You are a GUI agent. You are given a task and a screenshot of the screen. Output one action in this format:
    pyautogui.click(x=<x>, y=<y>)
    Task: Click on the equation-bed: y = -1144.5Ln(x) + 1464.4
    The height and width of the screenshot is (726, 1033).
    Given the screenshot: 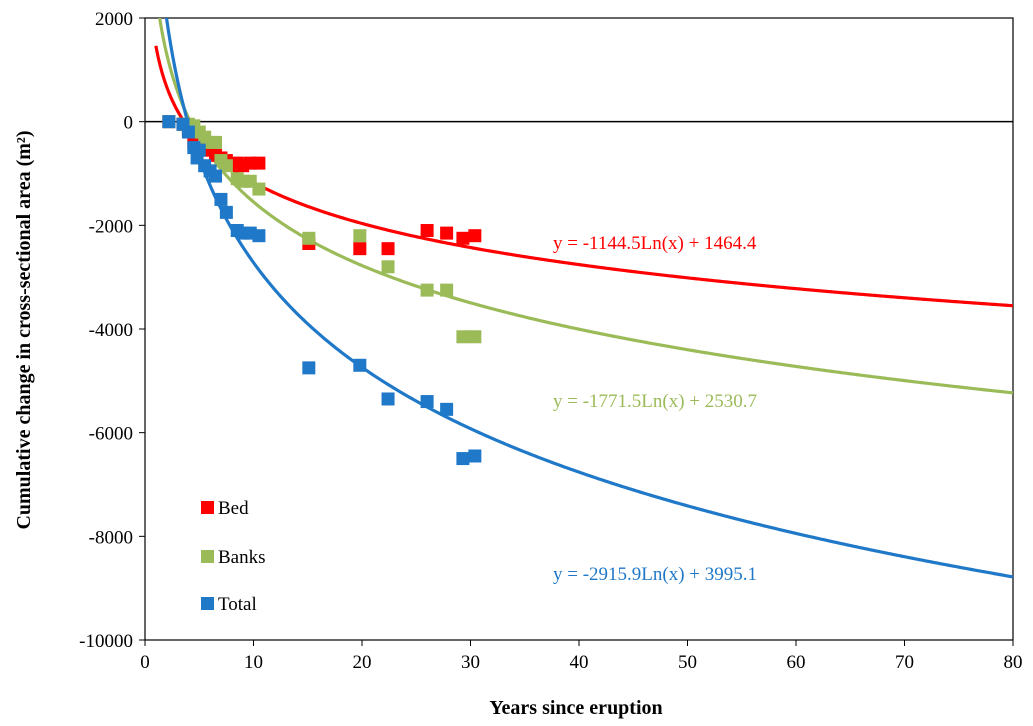 What is the action you would take?
    pyautogui.click(x=655, y=243)
    